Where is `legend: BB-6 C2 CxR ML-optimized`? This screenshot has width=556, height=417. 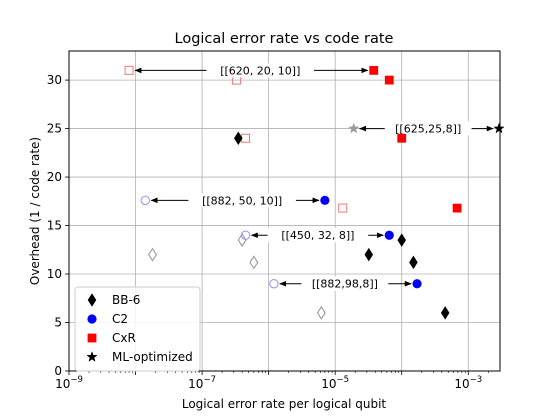
legend: BB-6 C2 CxR ML-optimized is located at coordinates (137, 329).